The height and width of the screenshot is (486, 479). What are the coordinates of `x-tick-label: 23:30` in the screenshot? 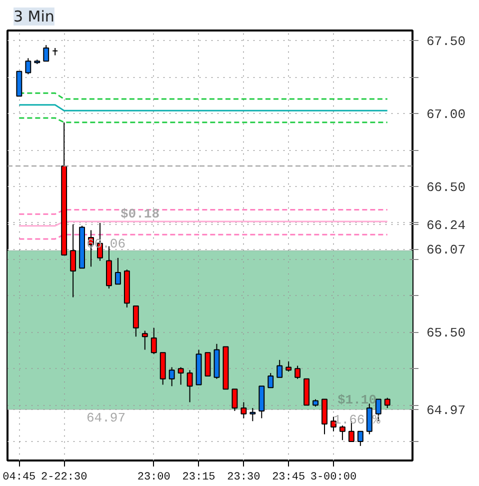 It's located at (243, 478).